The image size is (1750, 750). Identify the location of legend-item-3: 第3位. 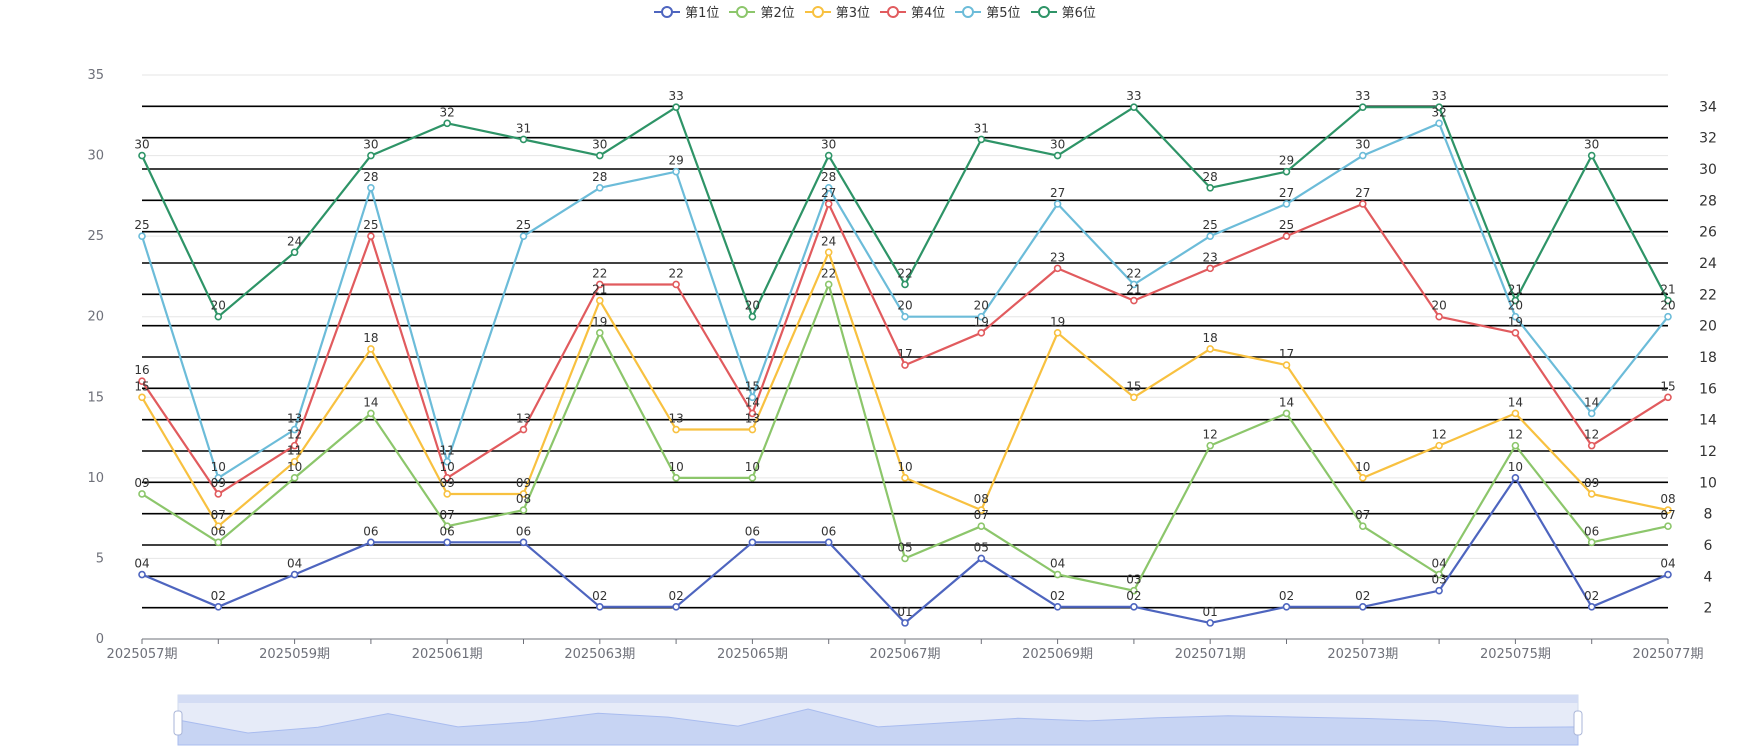
(837, 11).